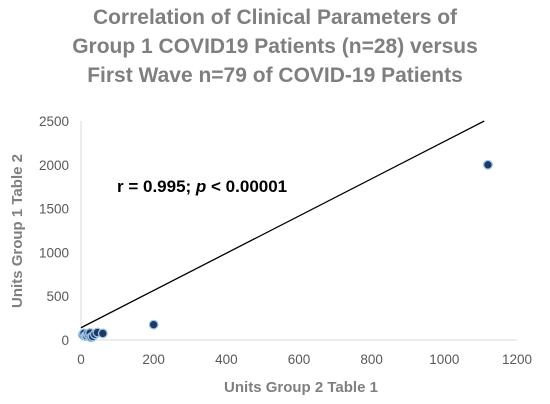  Describe the element at coordinates (444, 359) in the screenshot. I see `x-tick-label: 1000` at that location.